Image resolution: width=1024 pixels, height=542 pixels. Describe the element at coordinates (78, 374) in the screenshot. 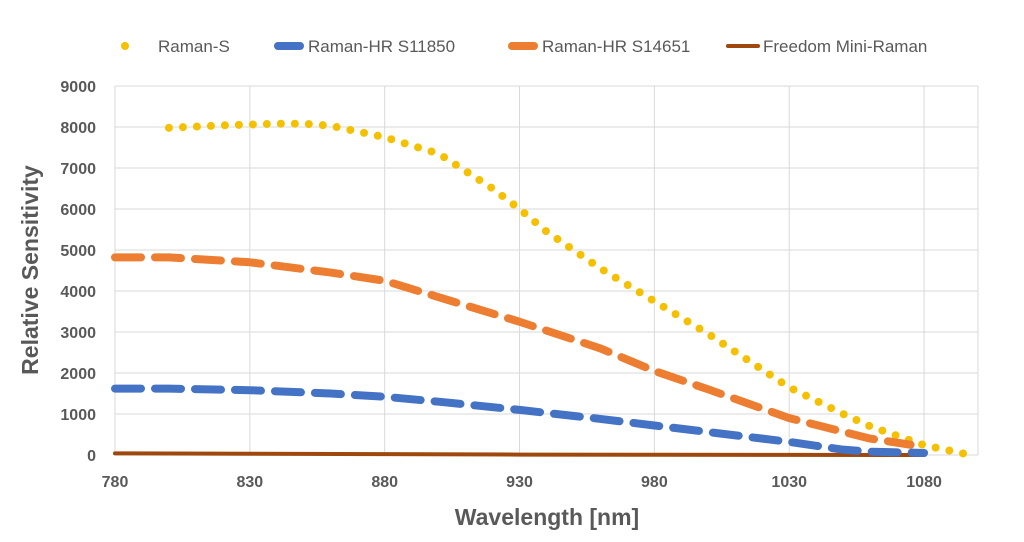

I see `y-tick-label: 2000` at that location.